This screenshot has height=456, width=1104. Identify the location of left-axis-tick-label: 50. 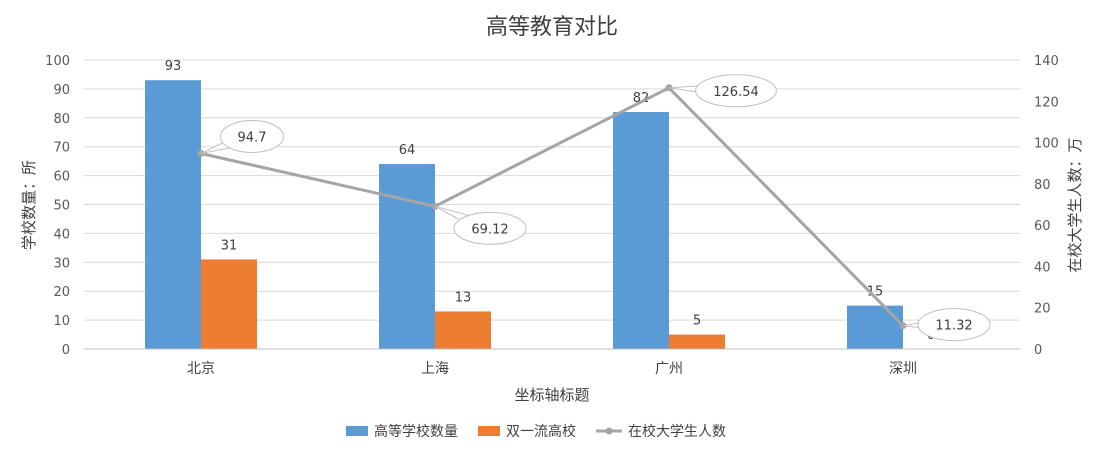
(61, 206).